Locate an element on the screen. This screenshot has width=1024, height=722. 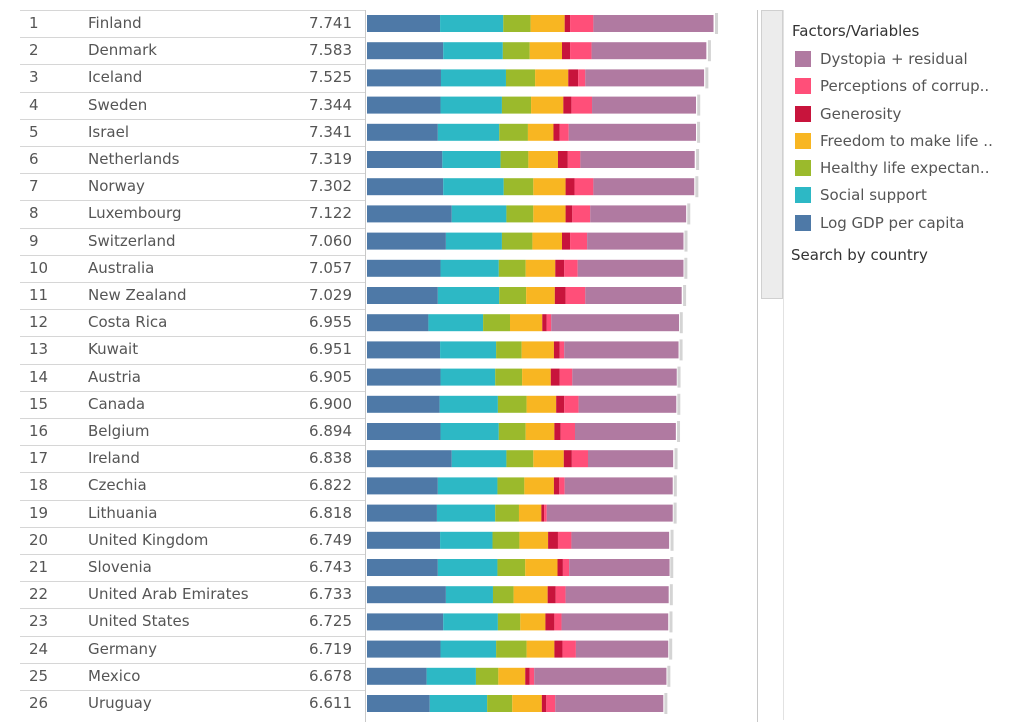
table-row: 4 Sweden 7.344 is located at coordinates (390, 105).